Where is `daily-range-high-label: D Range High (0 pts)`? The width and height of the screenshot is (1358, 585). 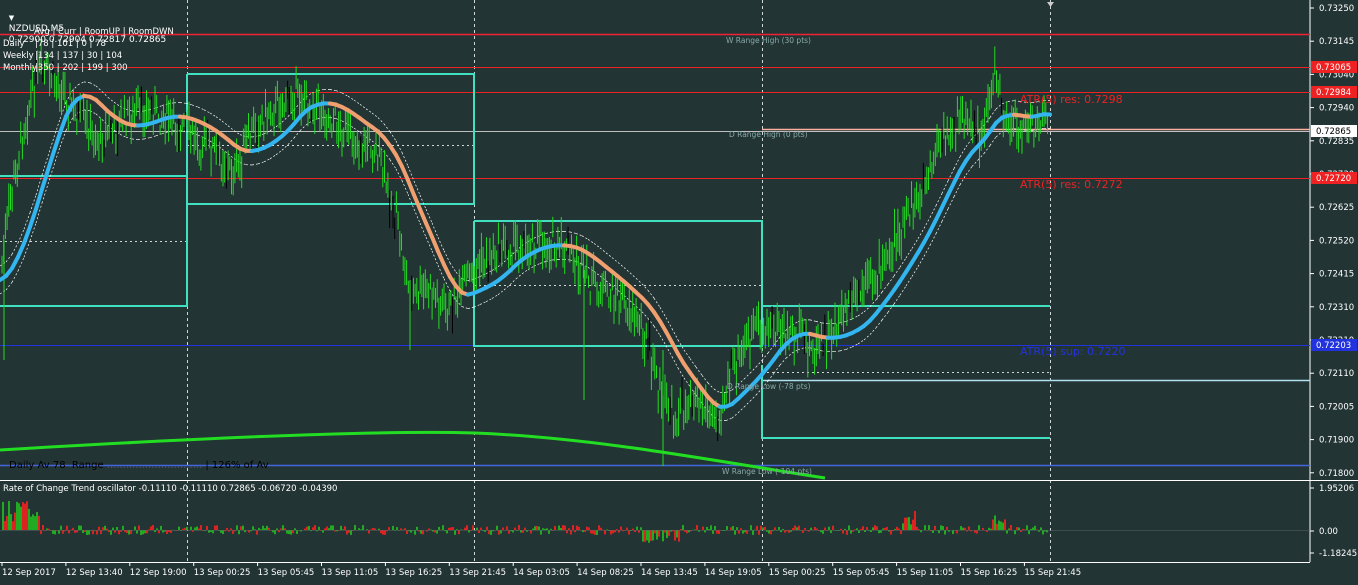 daily-range-high-label: D Range High (0 pts) is located at coordinates (768, 134).